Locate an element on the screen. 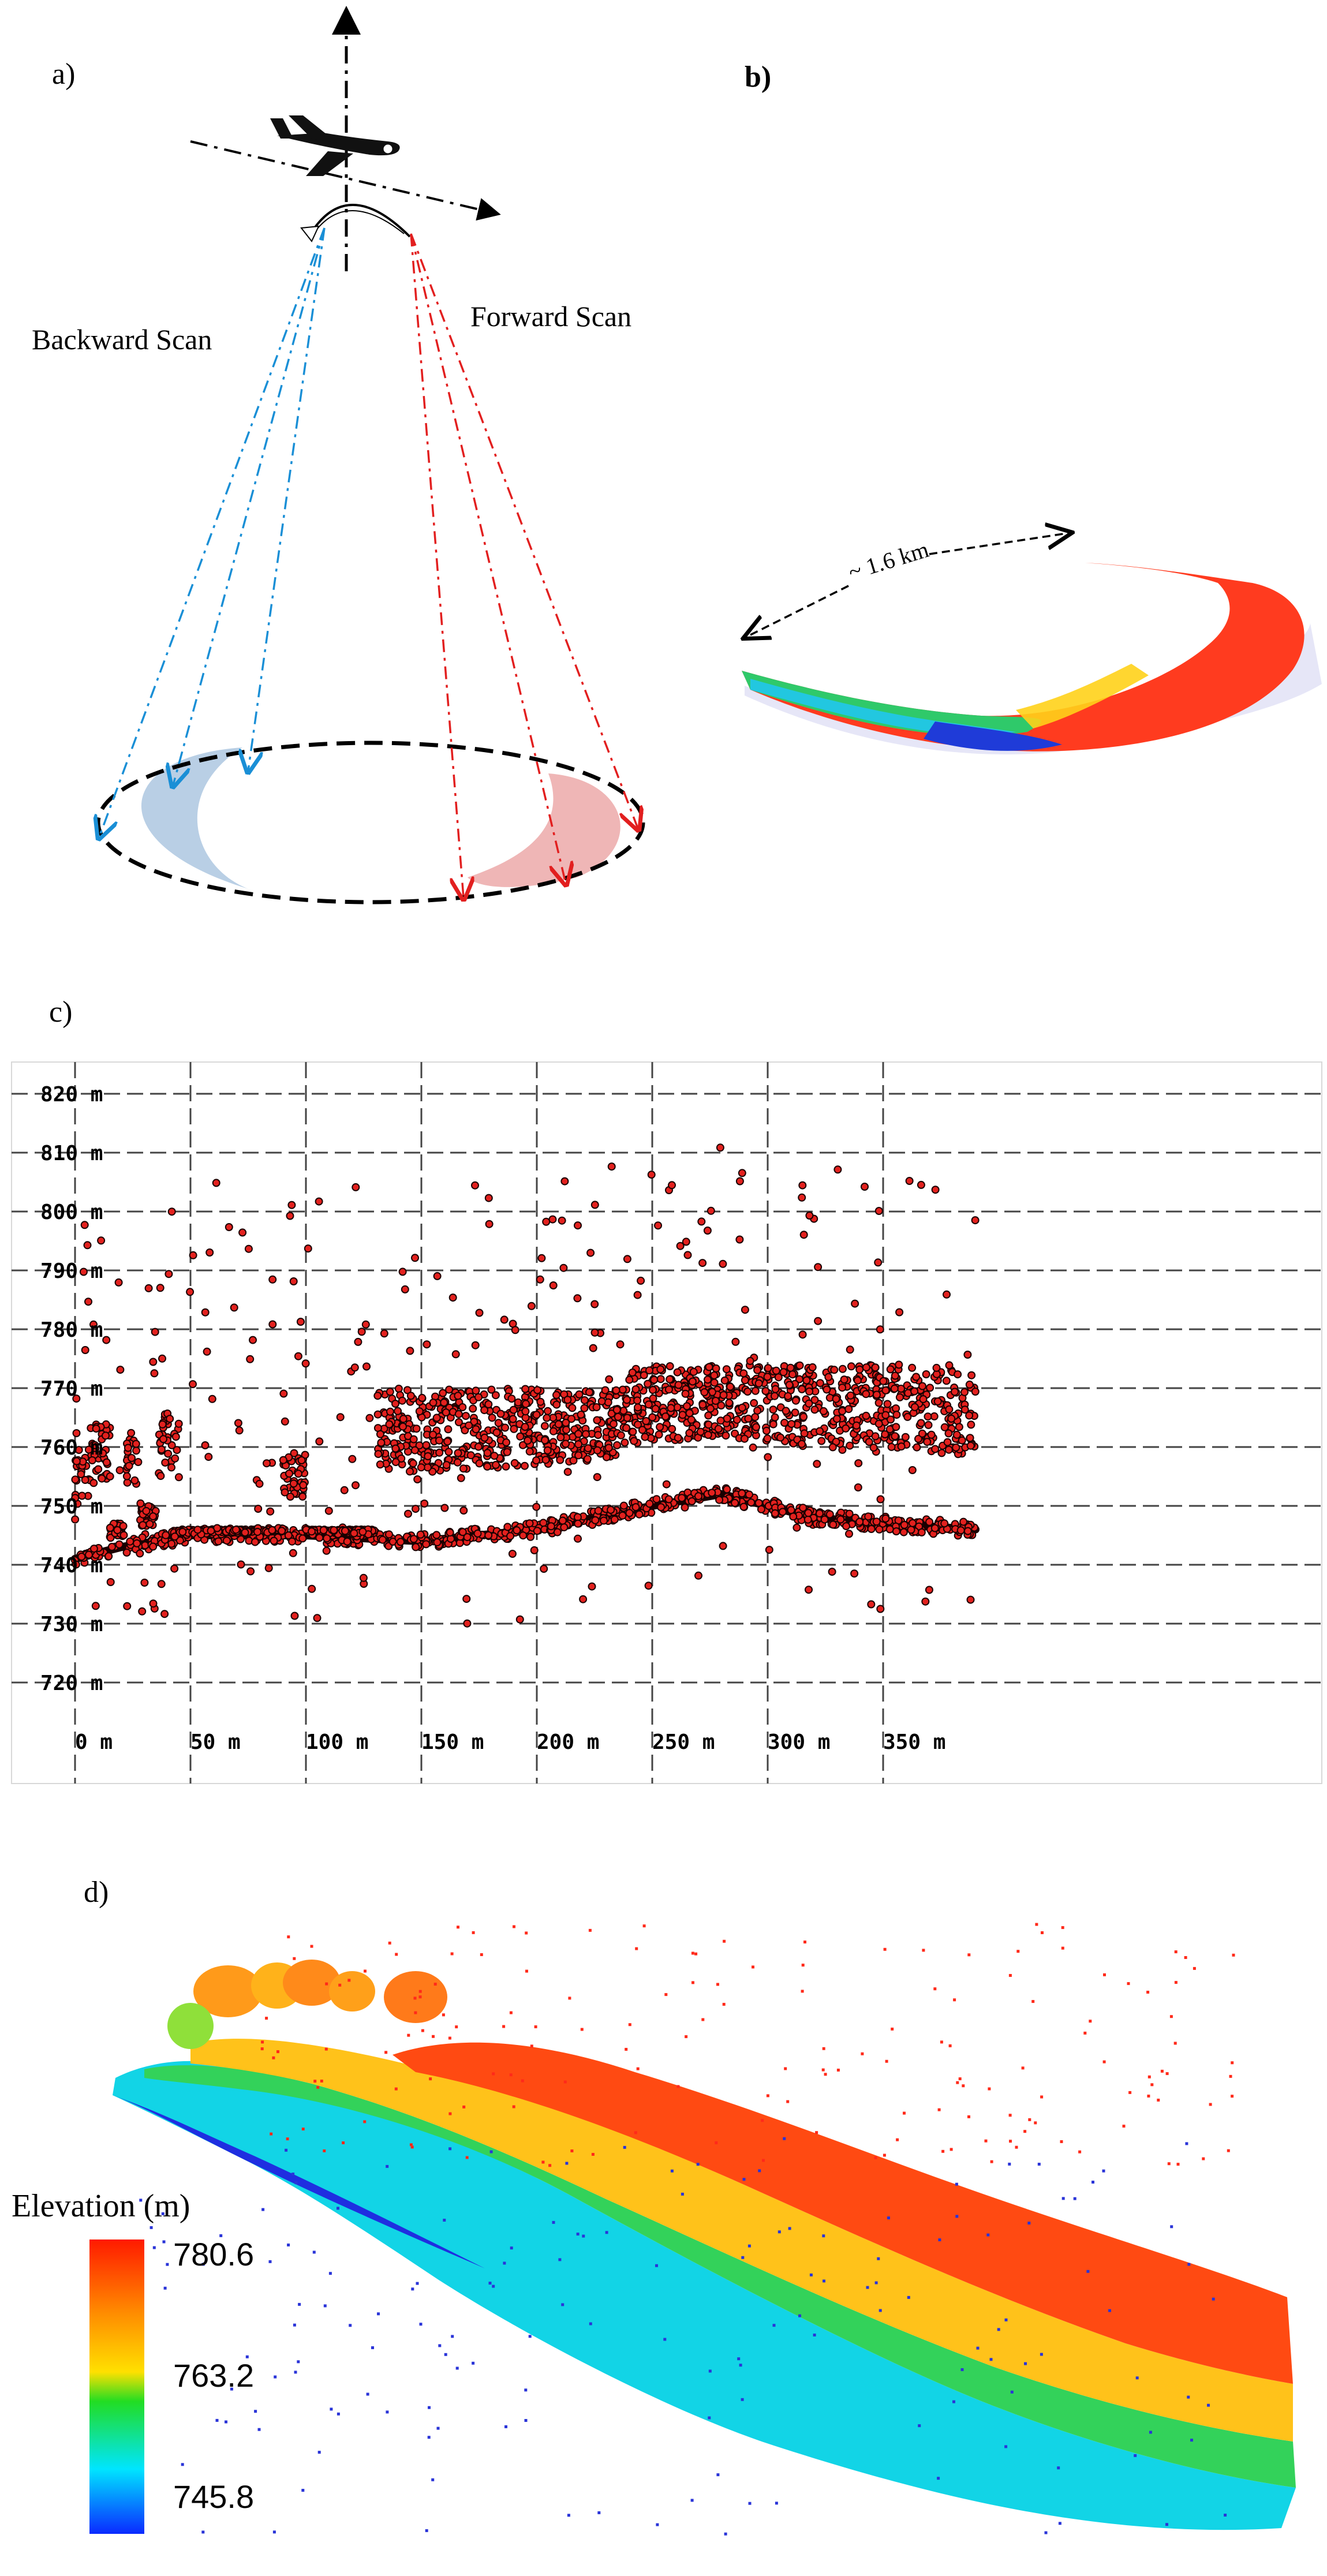 The image size is (1327, 2576). x-tick-label: 0 m is located at coordinates (94, 1742).